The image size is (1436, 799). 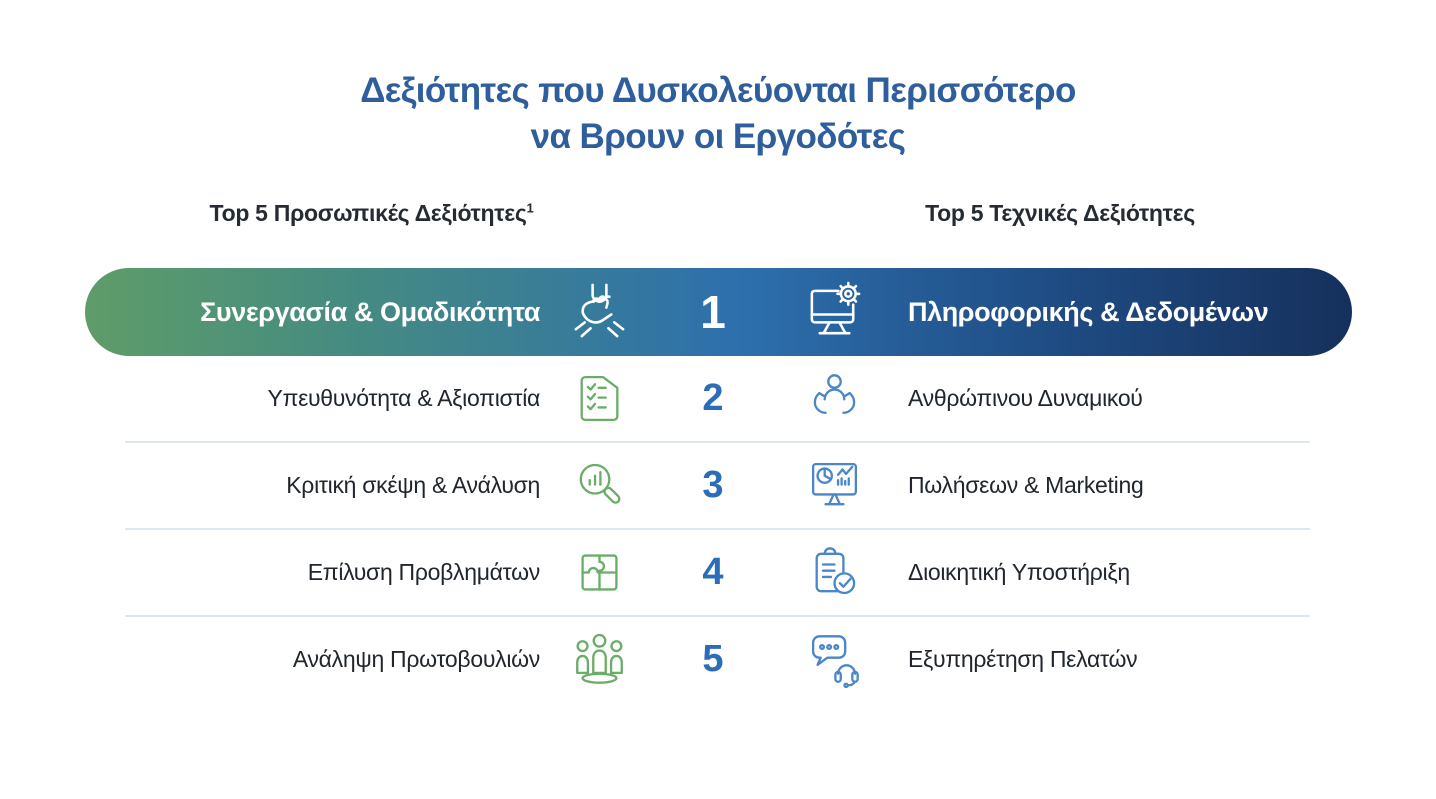 I want to click on rank-row-3: Κριτική σκέψη & Ανάλυση 3 Πωλήσεων &, so click(x=718, y=485).